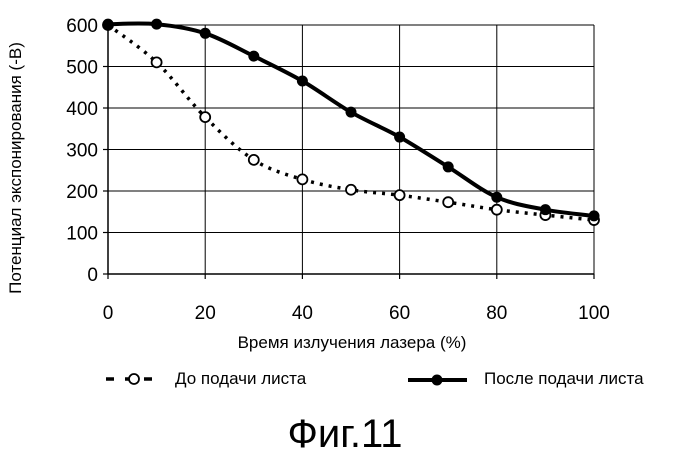 This screenshot has width=699, height=453. I want to click on y-tick-label: 200, so click(82, 192).